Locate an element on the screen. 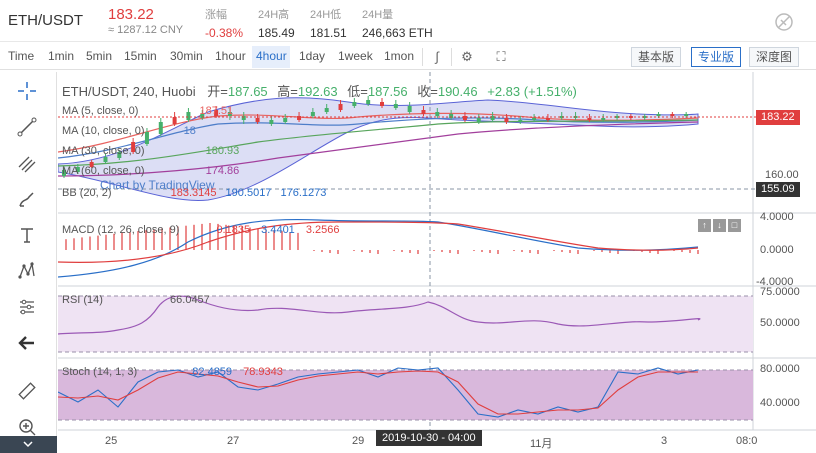  indicators-icon: ∫ is located at coordinates (437, 56).